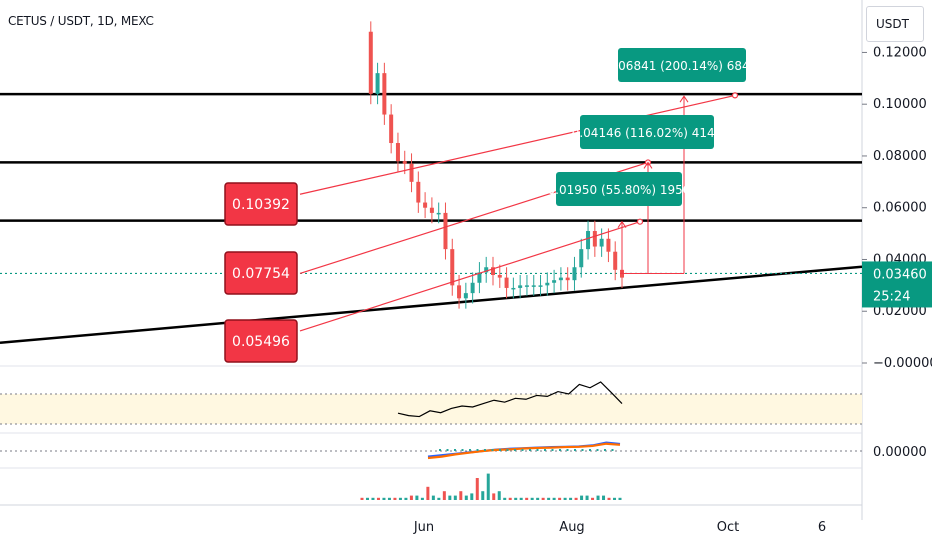  What do you see at coordinates (900, 156) in the screenshot?
I see `y-tick-label: 0.08000` at bounding box center [900, 156].